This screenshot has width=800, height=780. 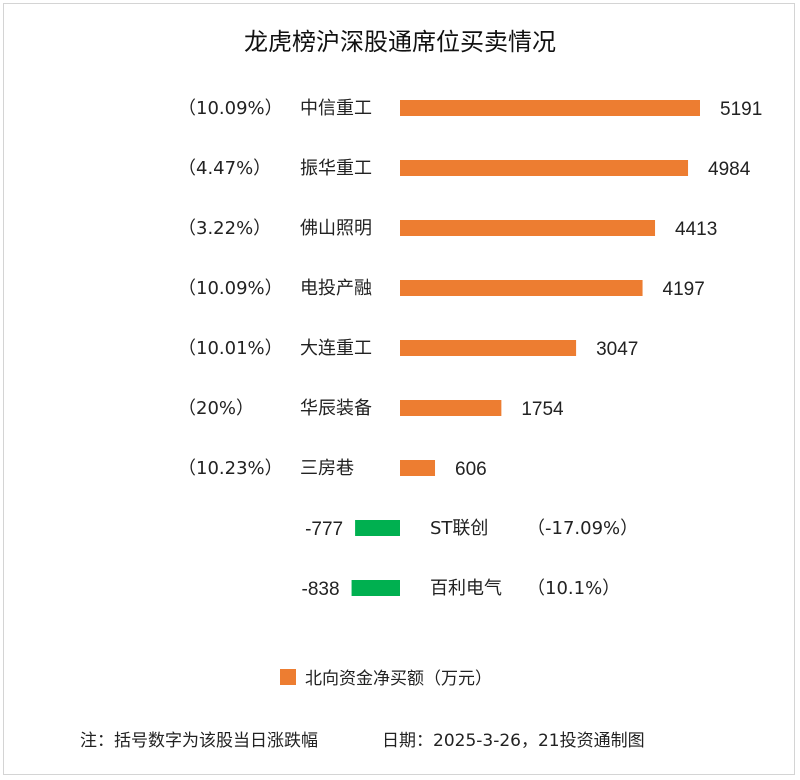 I want to click on category-label: 大连重工, so click(x=336, y=348).